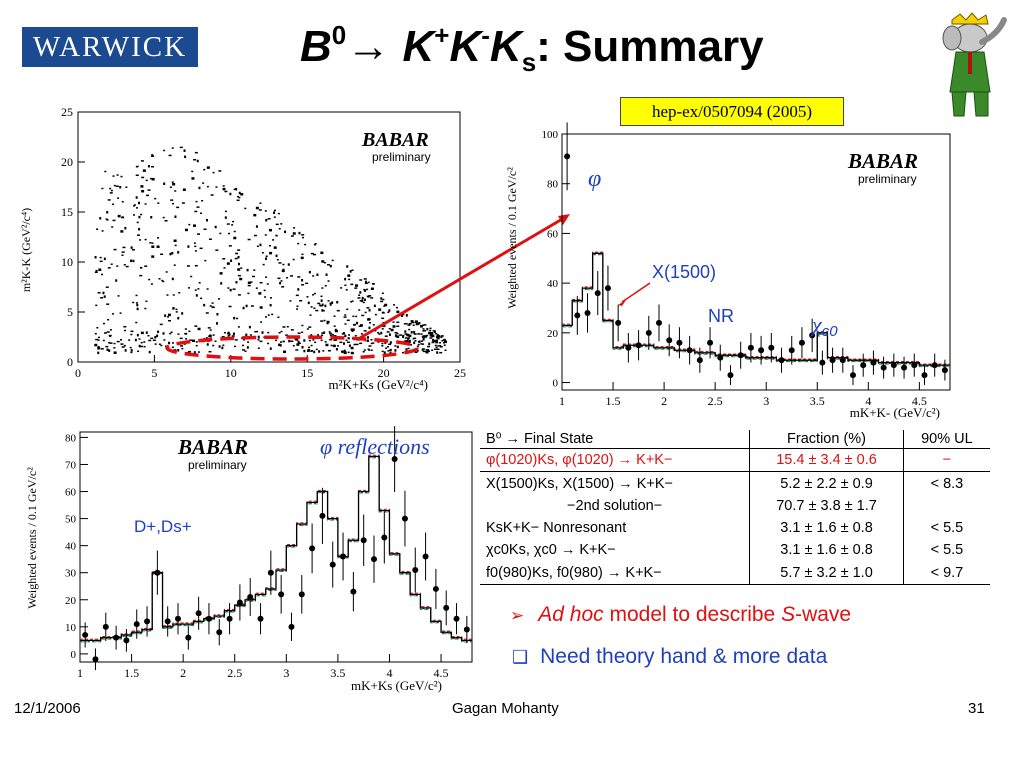 The width and height of the screenshot is (1024, 768). Describe the element at coordinates (462, 278) in the screenshot. I see `phi-arrow` at that location.